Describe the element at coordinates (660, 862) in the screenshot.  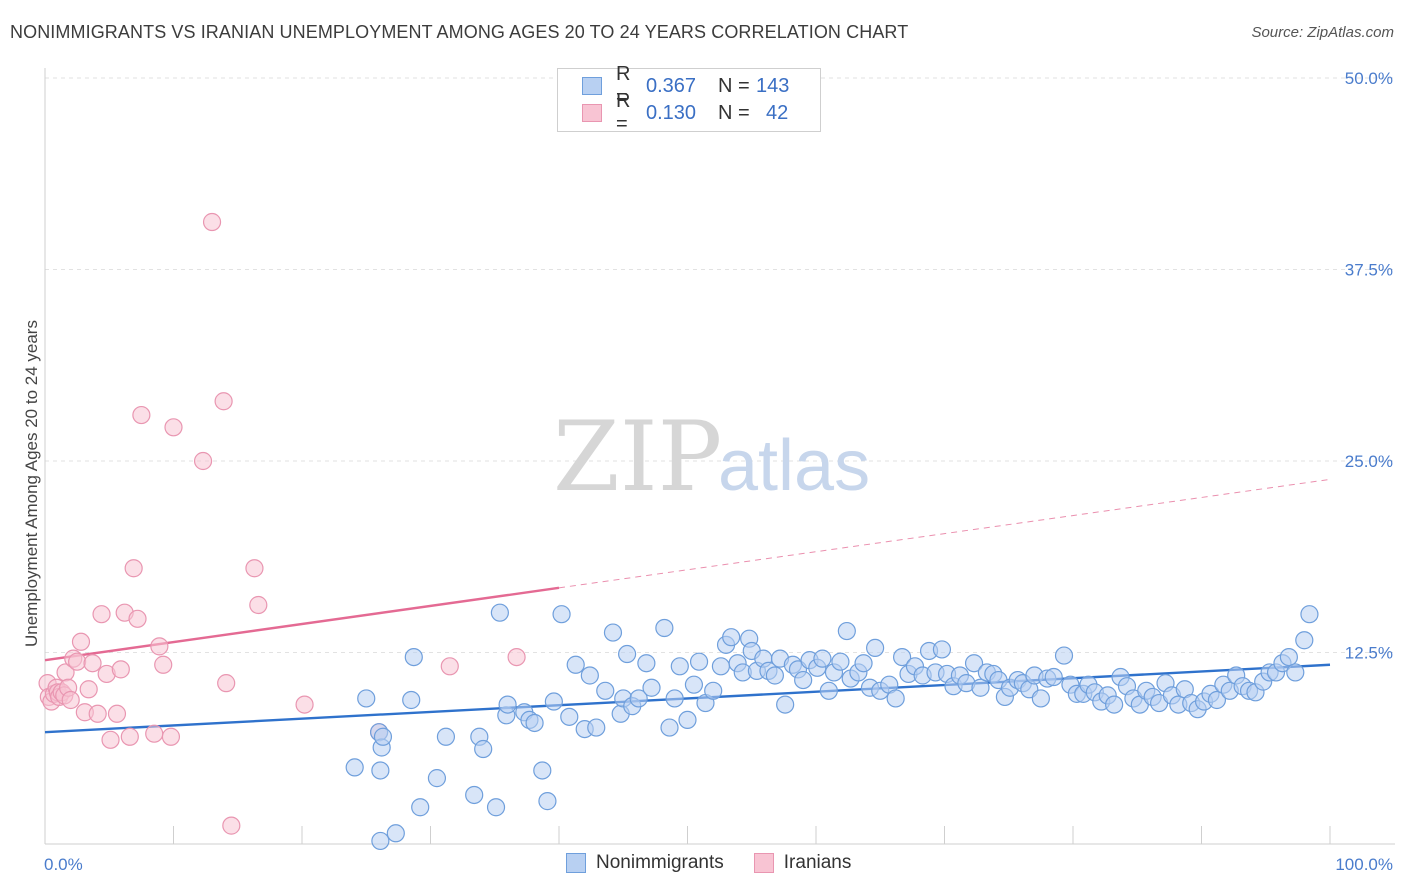
I see `legend-label-nonimmigrants: Nonimmigrants` at that location.